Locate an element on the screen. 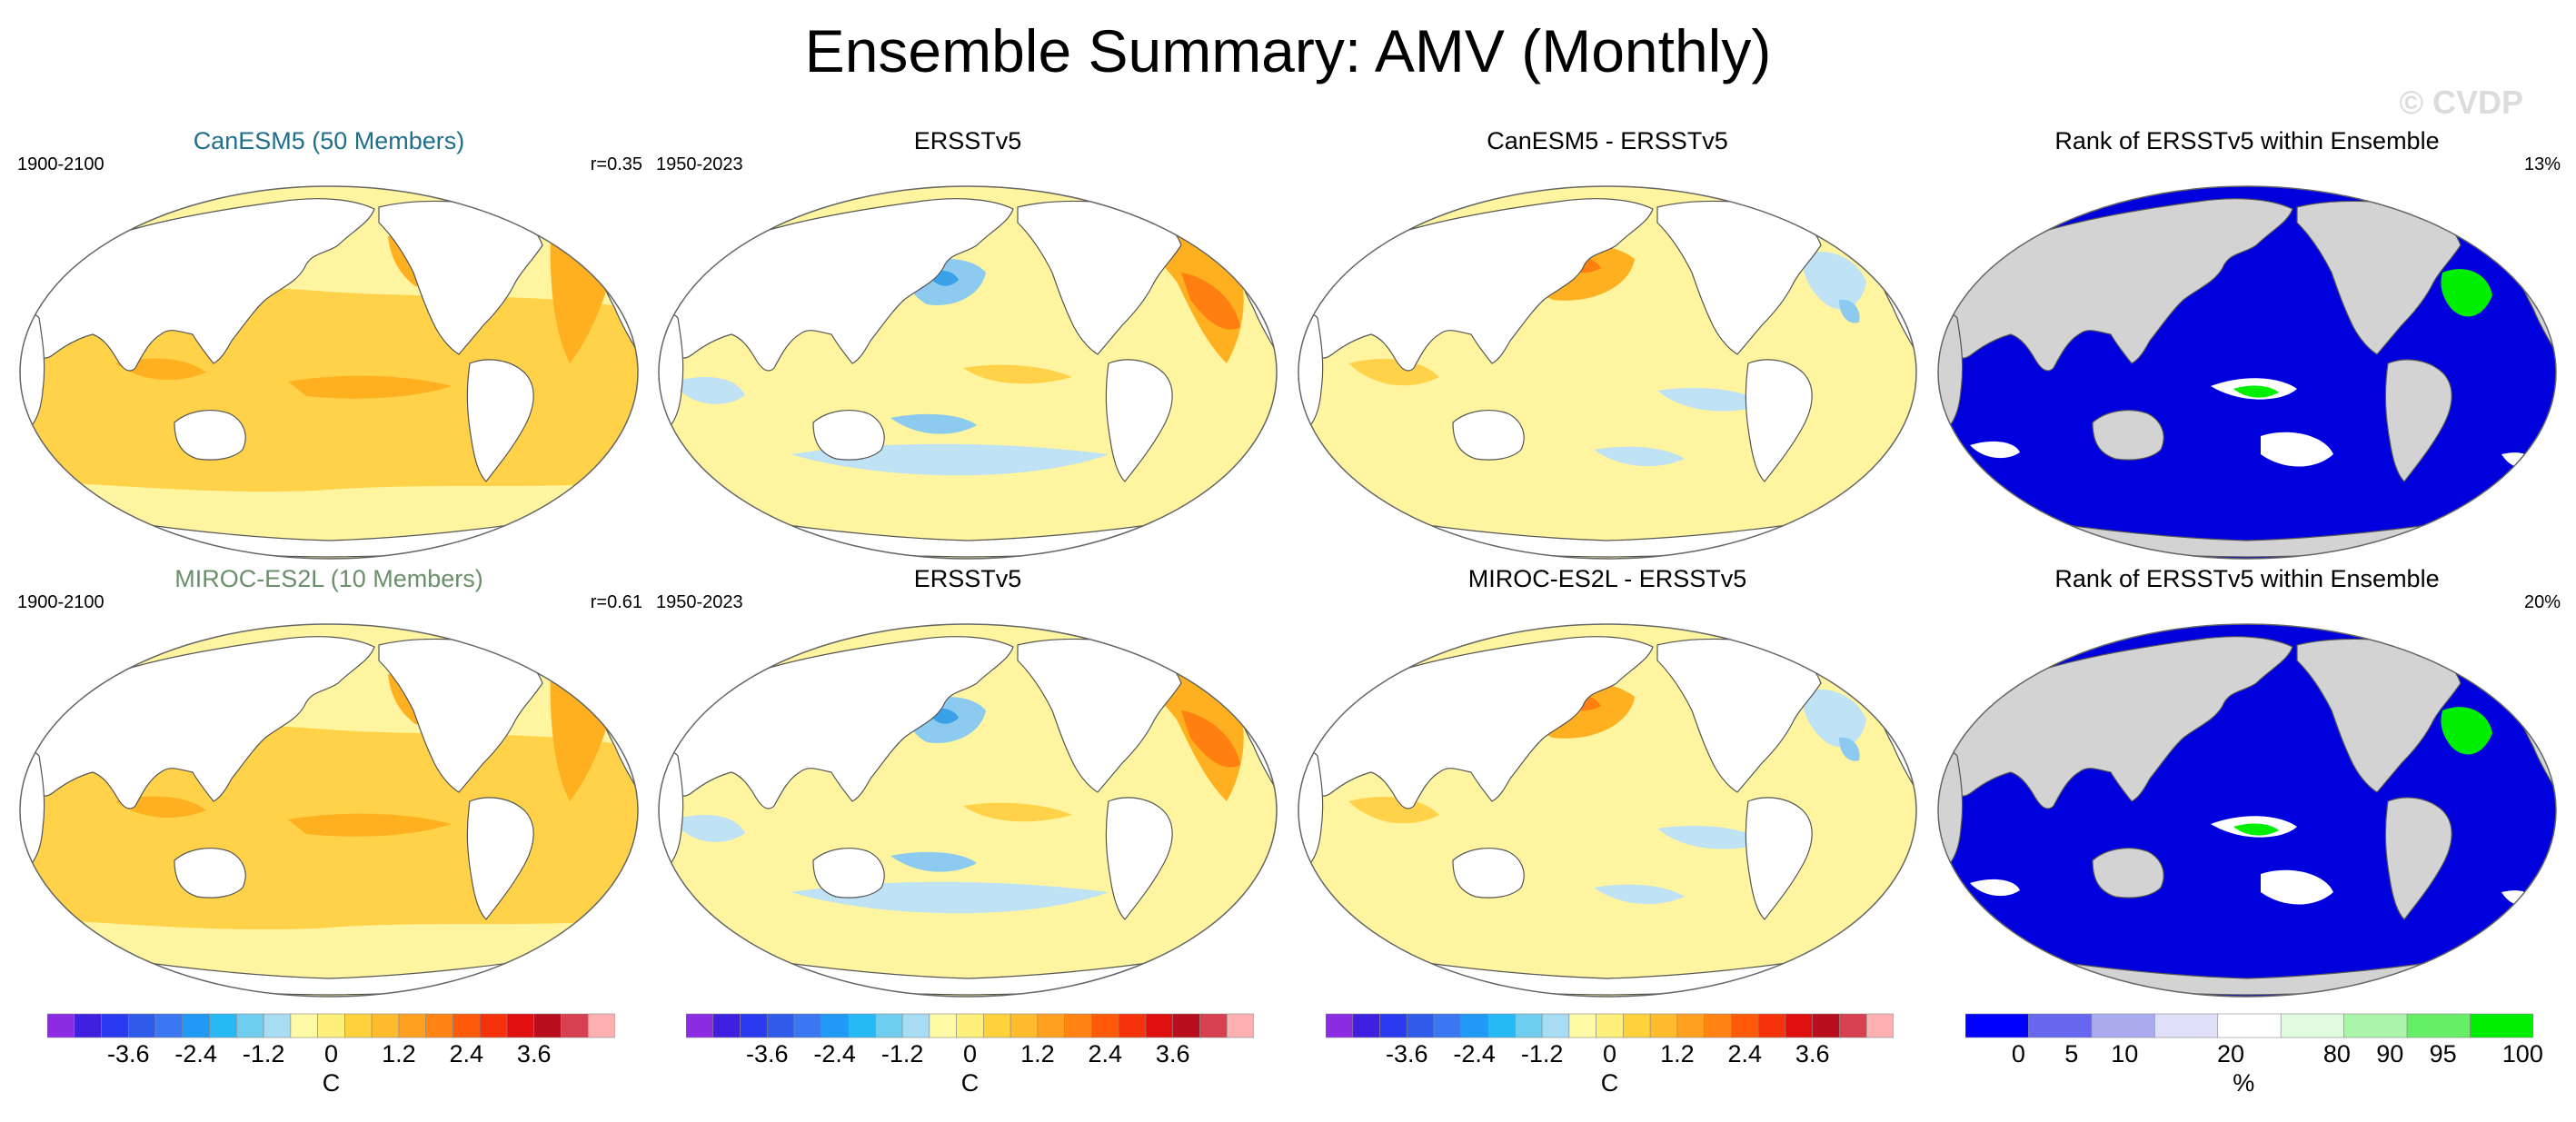 This screenshot has height=1122, width=2576. panel-r1-model: CanESM5 (50 Members) 1900-2100 r=0.35 is located at coordinates (329, 343).